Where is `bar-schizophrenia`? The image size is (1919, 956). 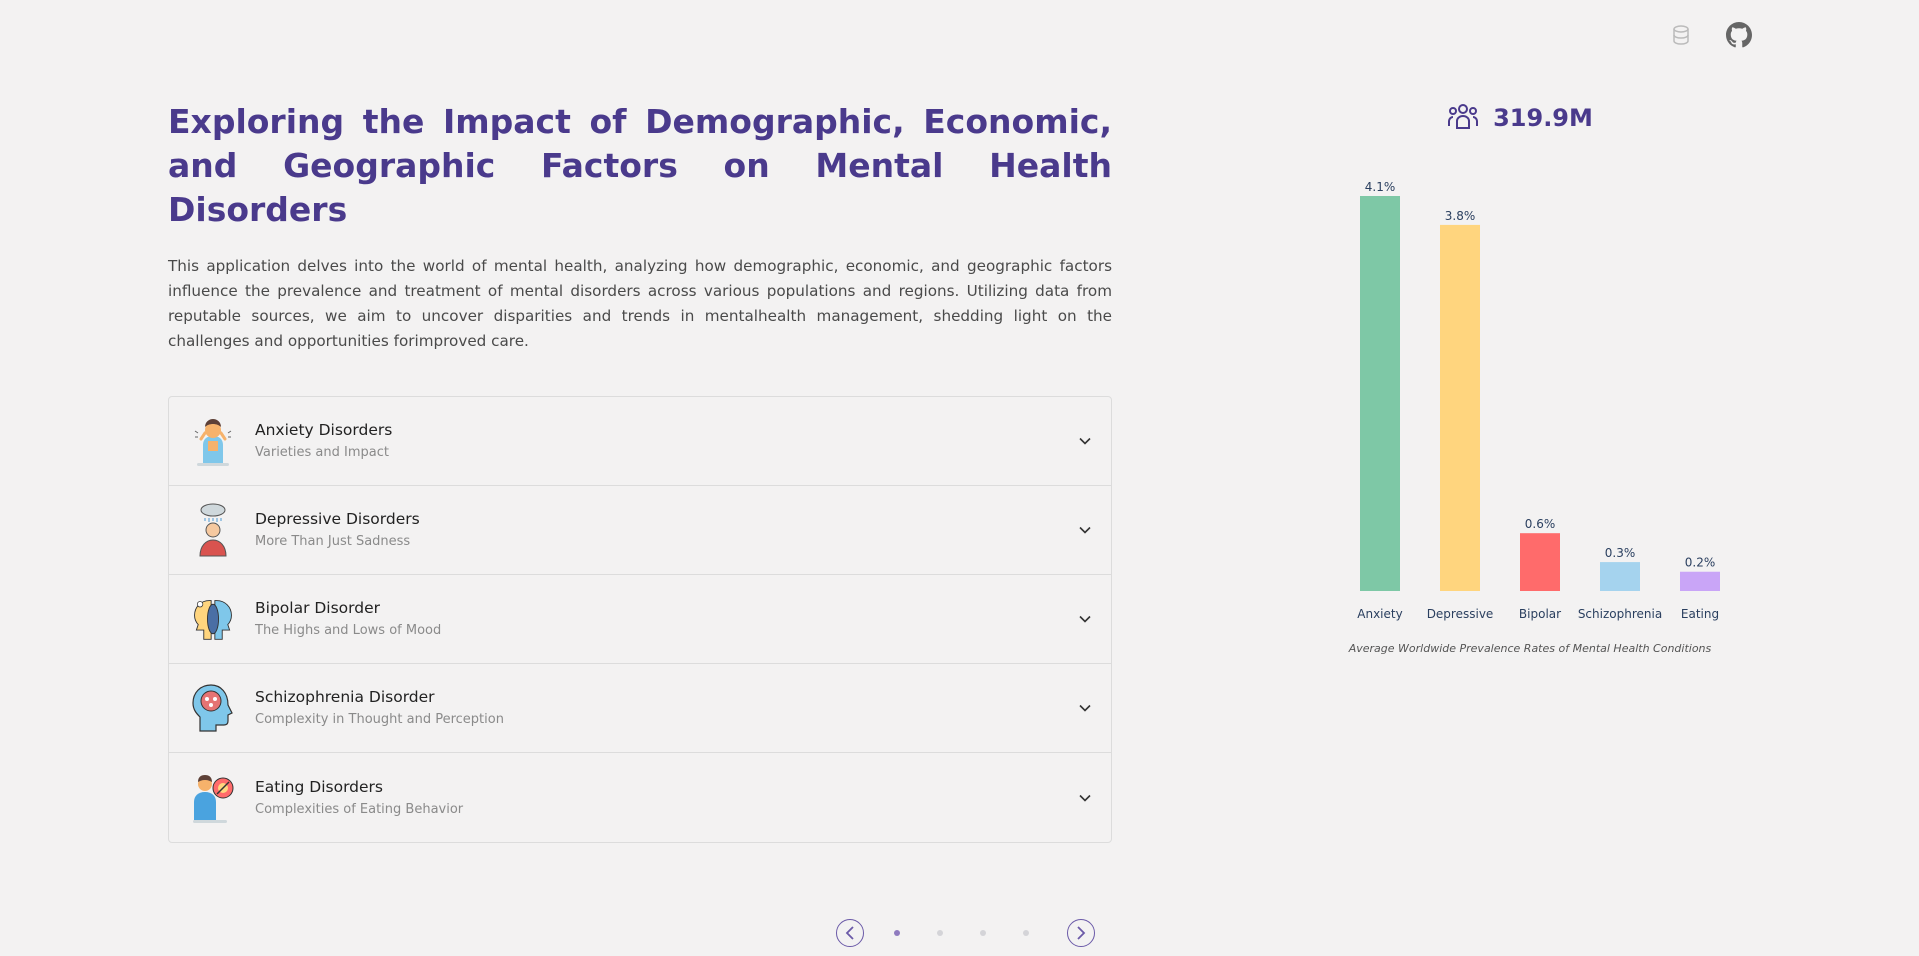 bar-schizophrenia is located at coordinates (1620, 576).